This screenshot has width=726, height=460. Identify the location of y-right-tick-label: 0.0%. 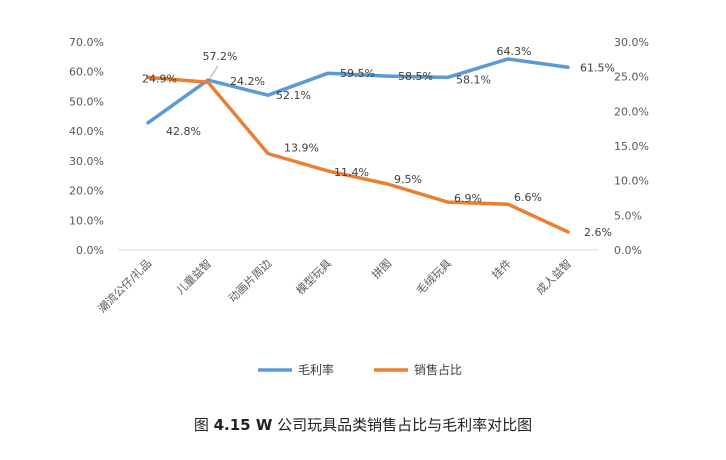
(628, 250).